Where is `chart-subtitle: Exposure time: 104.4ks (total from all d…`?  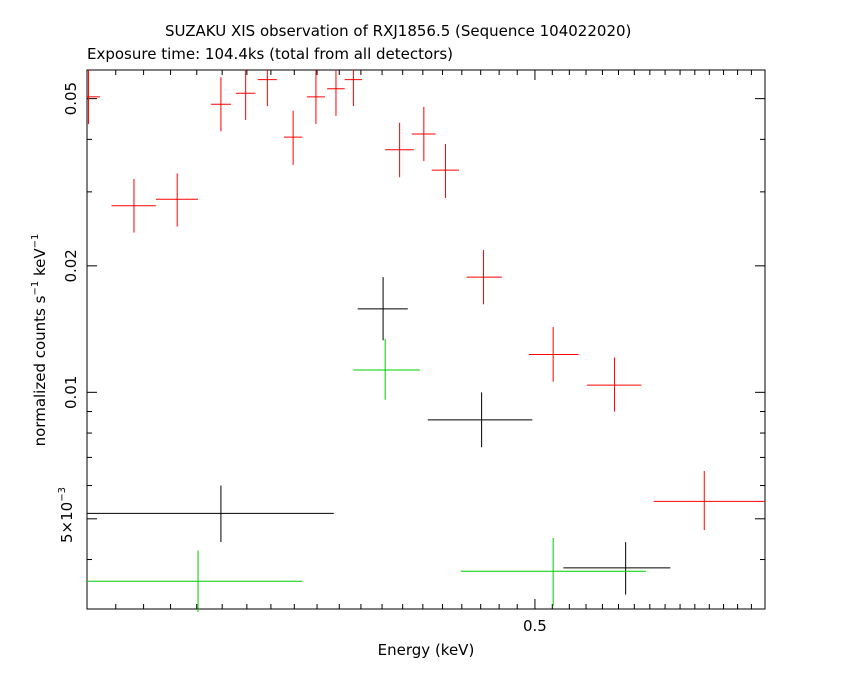
chart-subtitle: Exposure time: 104.4ks (total from all d… is located at coordinates (270, 54).